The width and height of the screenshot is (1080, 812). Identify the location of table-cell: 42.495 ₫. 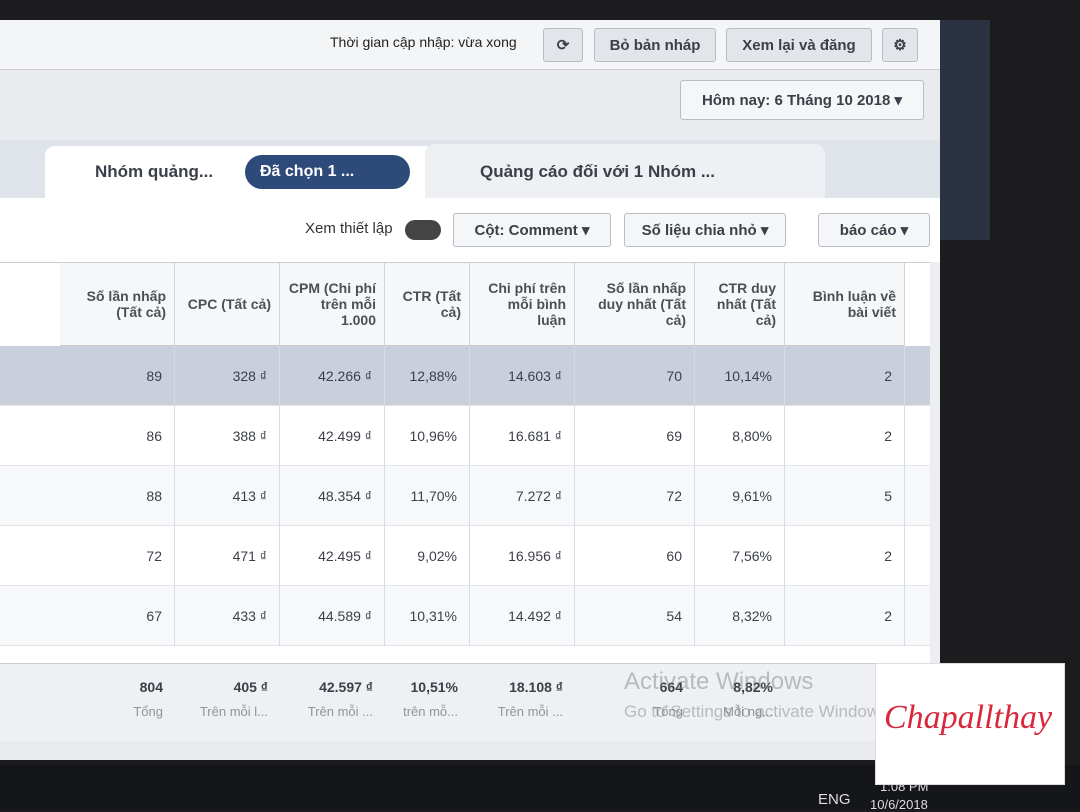
(332, 556).